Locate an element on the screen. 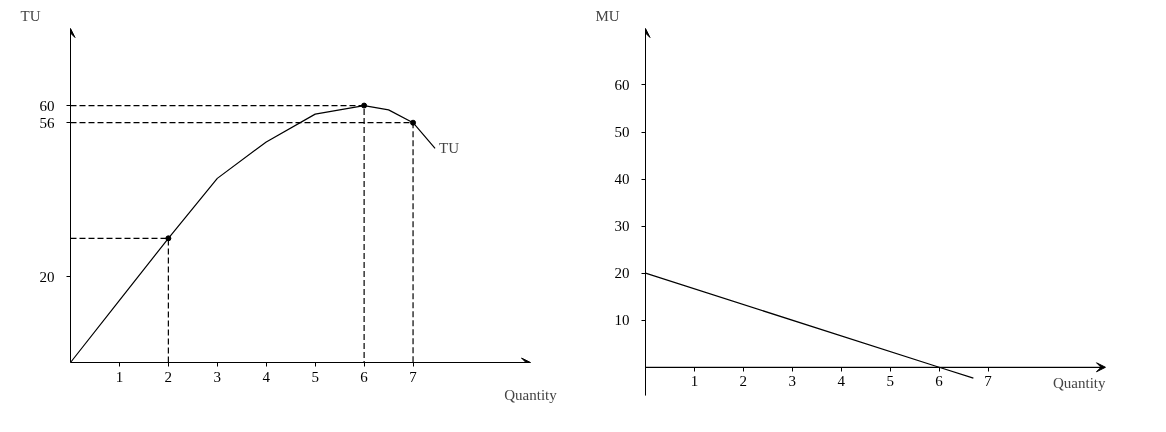 The image size is (1166, 432). y-tick-label: 30 is located at coordinates (622, 226).